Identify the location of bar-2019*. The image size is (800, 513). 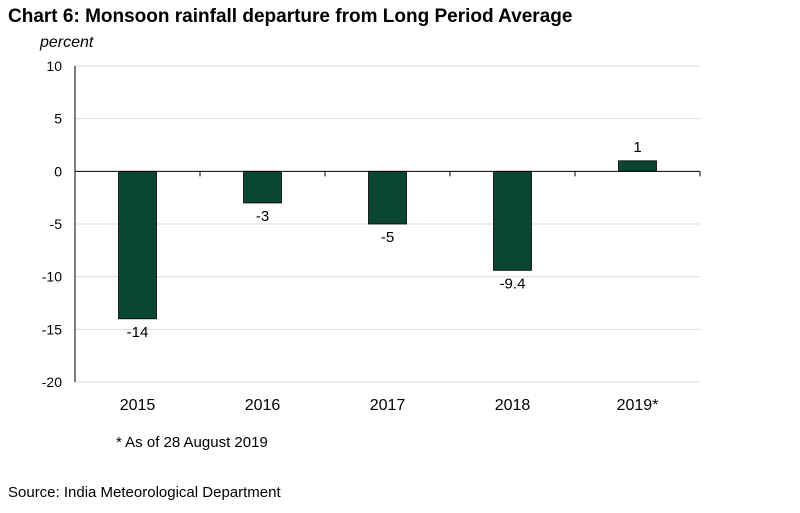
(637, 166).